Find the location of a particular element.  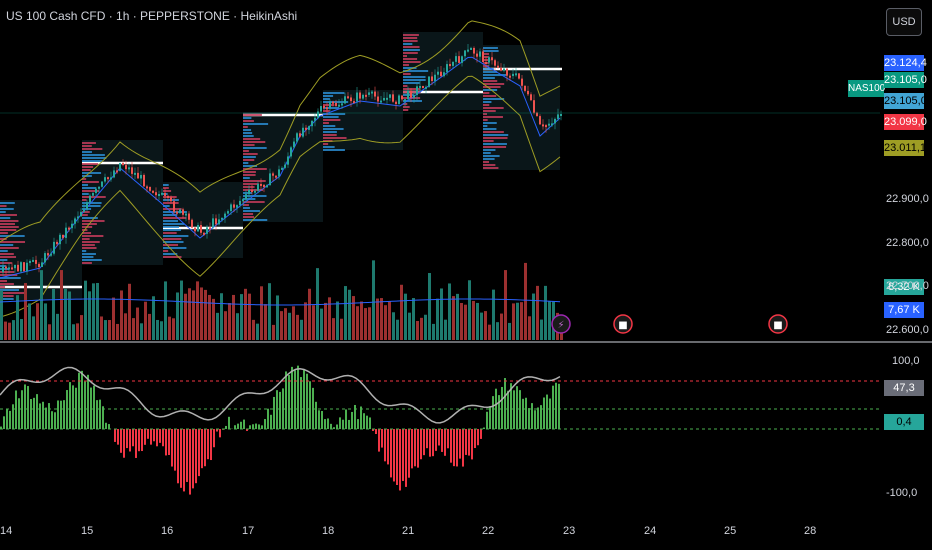

x-tick-label: 15 is located at coordinates (87, 531).